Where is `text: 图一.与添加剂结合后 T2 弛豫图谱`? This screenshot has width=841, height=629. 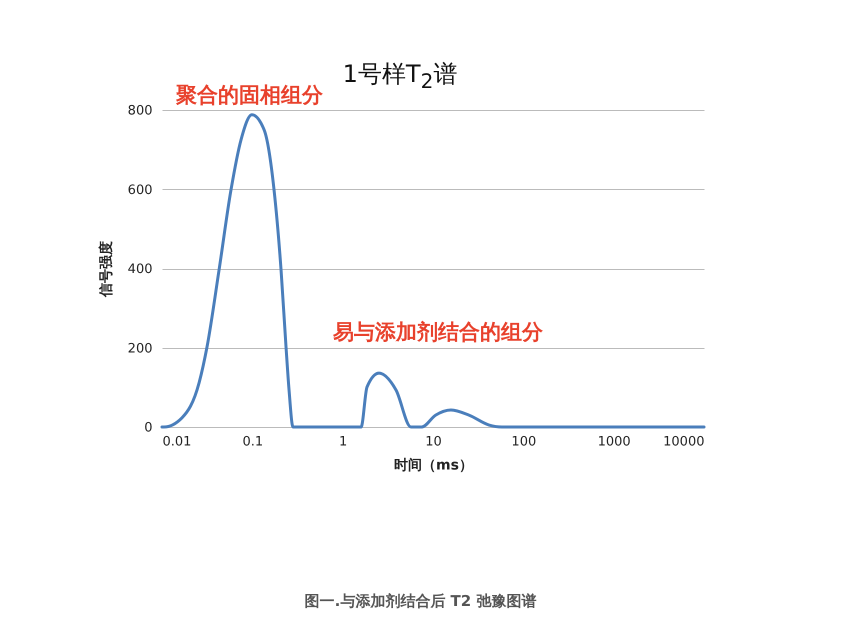 text: 图一.与添加剂结合后 T2 弛豫图谱 is located at coordinates (421, 601).